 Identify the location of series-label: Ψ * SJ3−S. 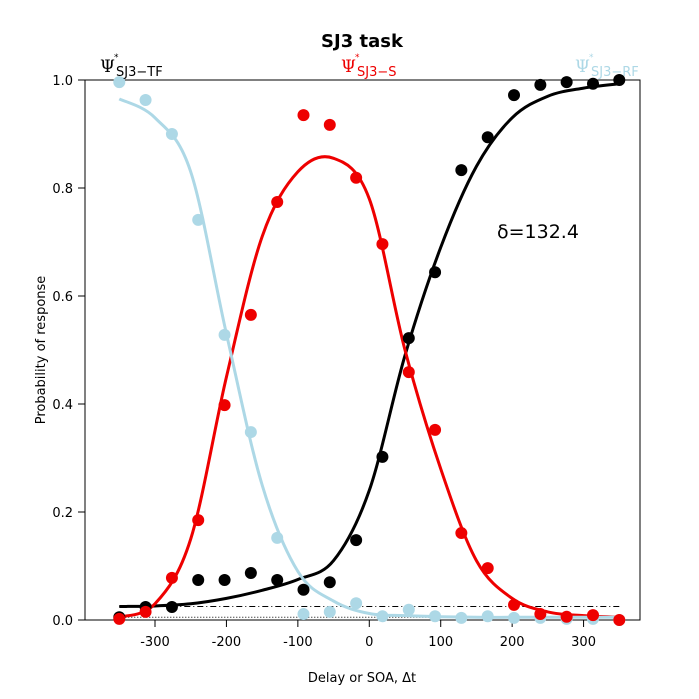
(369, 66).